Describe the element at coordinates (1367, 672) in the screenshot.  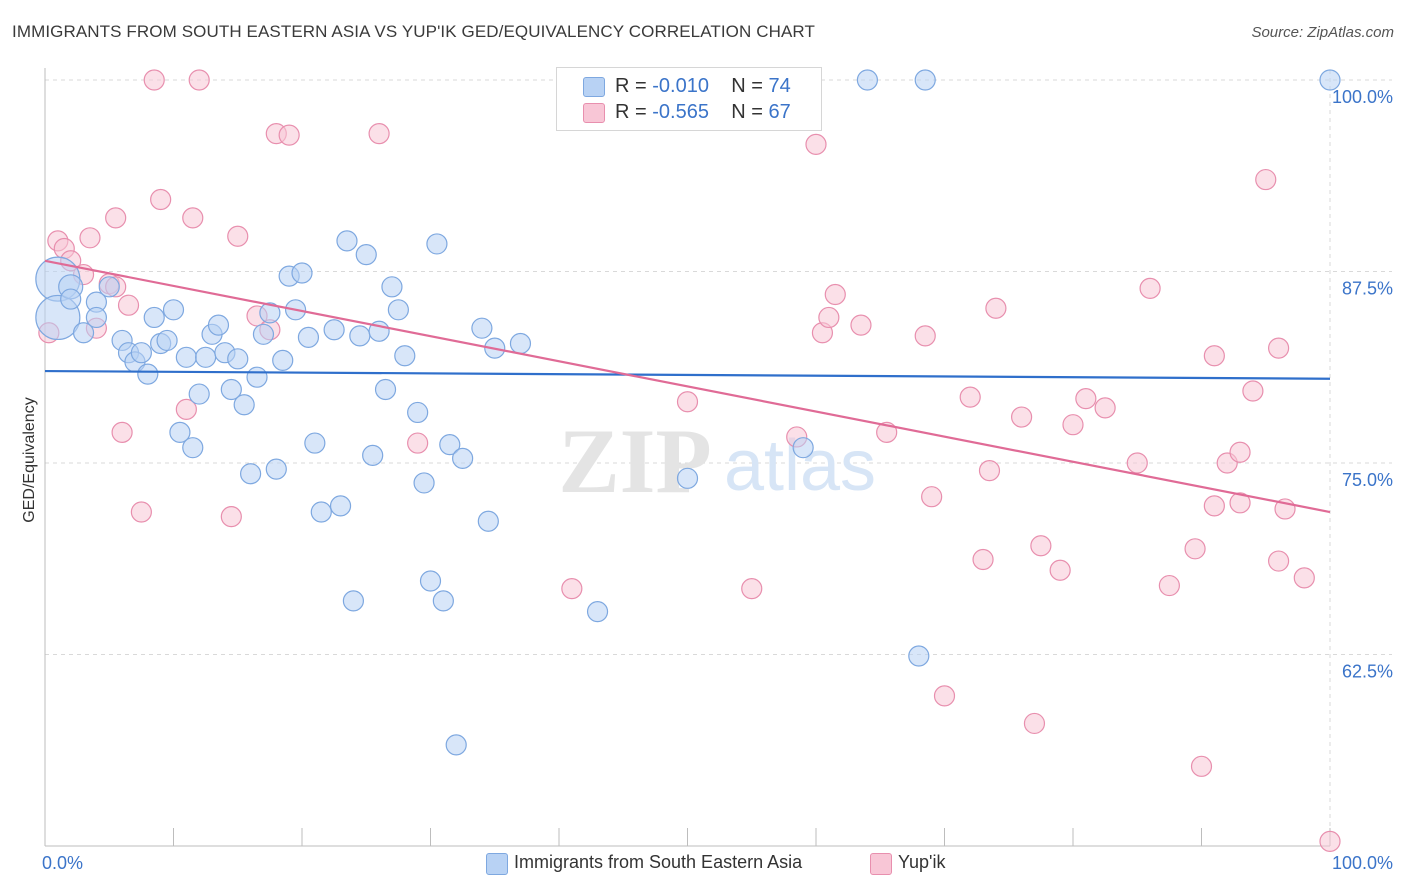
I see `y-tick-label: 62.5%` at that location.